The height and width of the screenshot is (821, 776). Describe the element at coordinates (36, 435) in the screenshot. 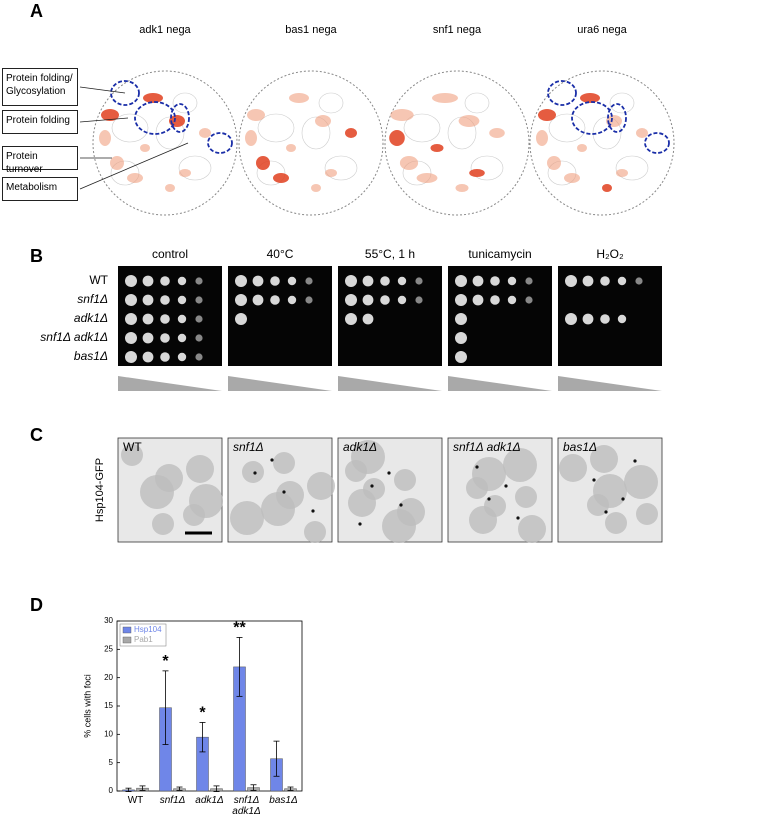

I see `panel-label: C` at that location.